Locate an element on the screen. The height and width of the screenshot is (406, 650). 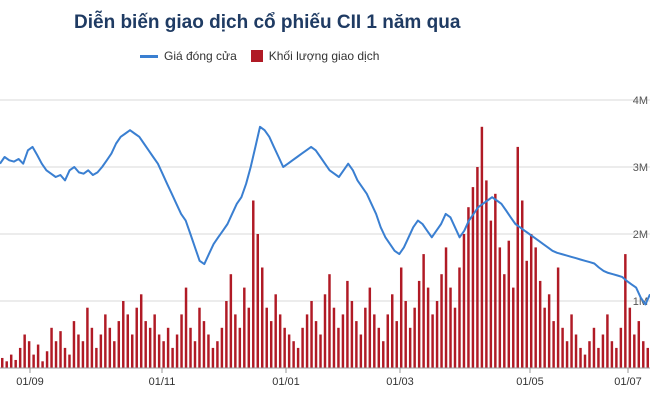
legend-item-price: Giá đóng cửa is located at coordinates (188, 56).